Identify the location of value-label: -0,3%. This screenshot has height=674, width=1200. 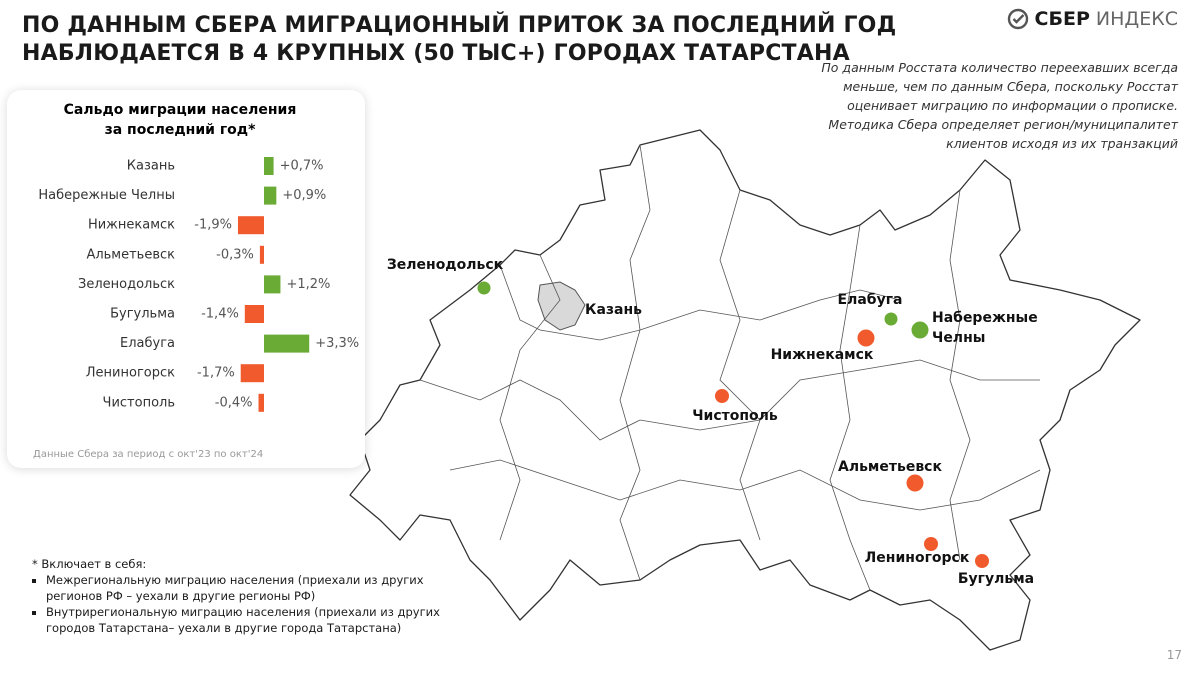
(235, 254).